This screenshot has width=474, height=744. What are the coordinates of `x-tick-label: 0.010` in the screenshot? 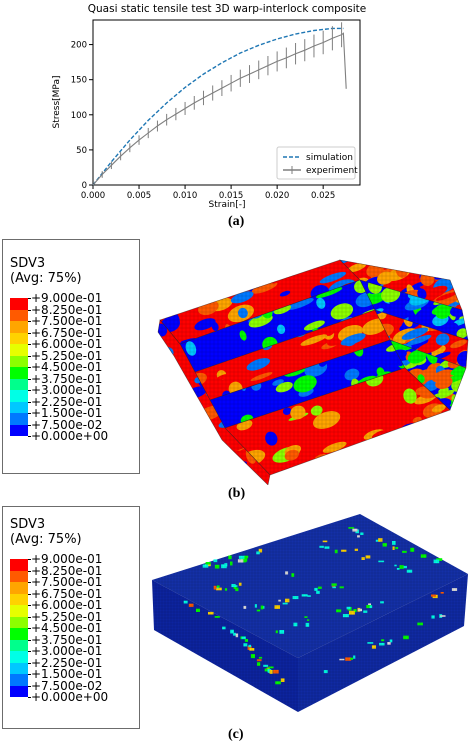 It's located at (185, 196).